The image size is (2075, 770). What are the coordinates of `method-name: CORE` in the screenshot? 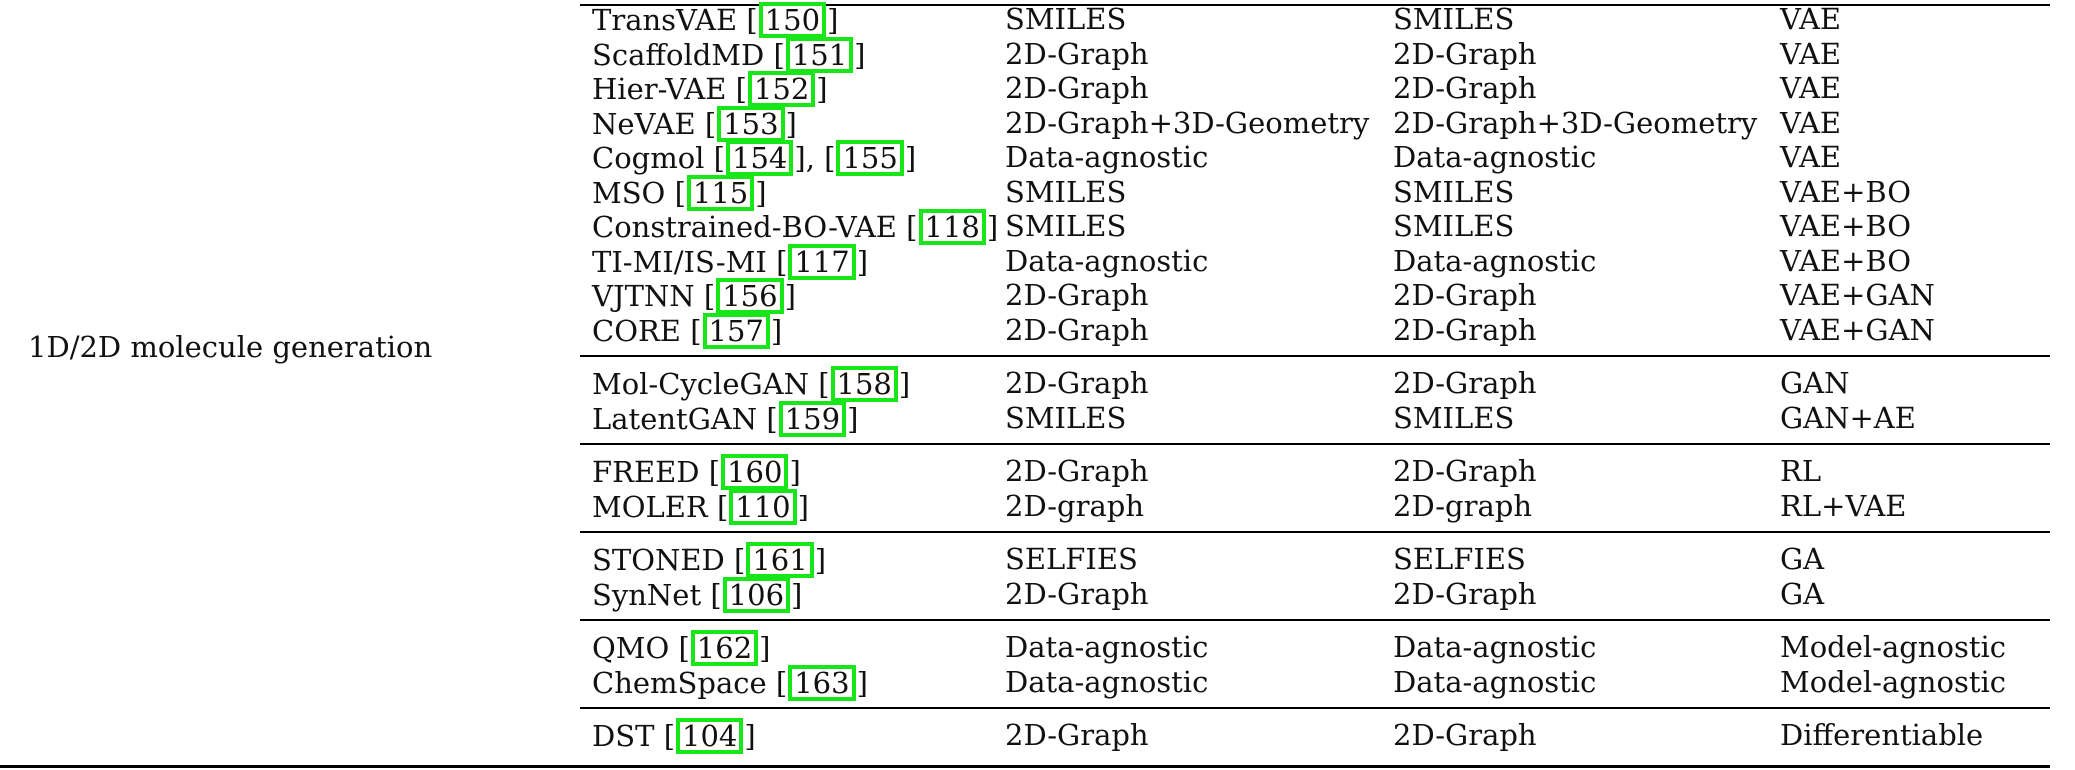 It's located at (636, 330).